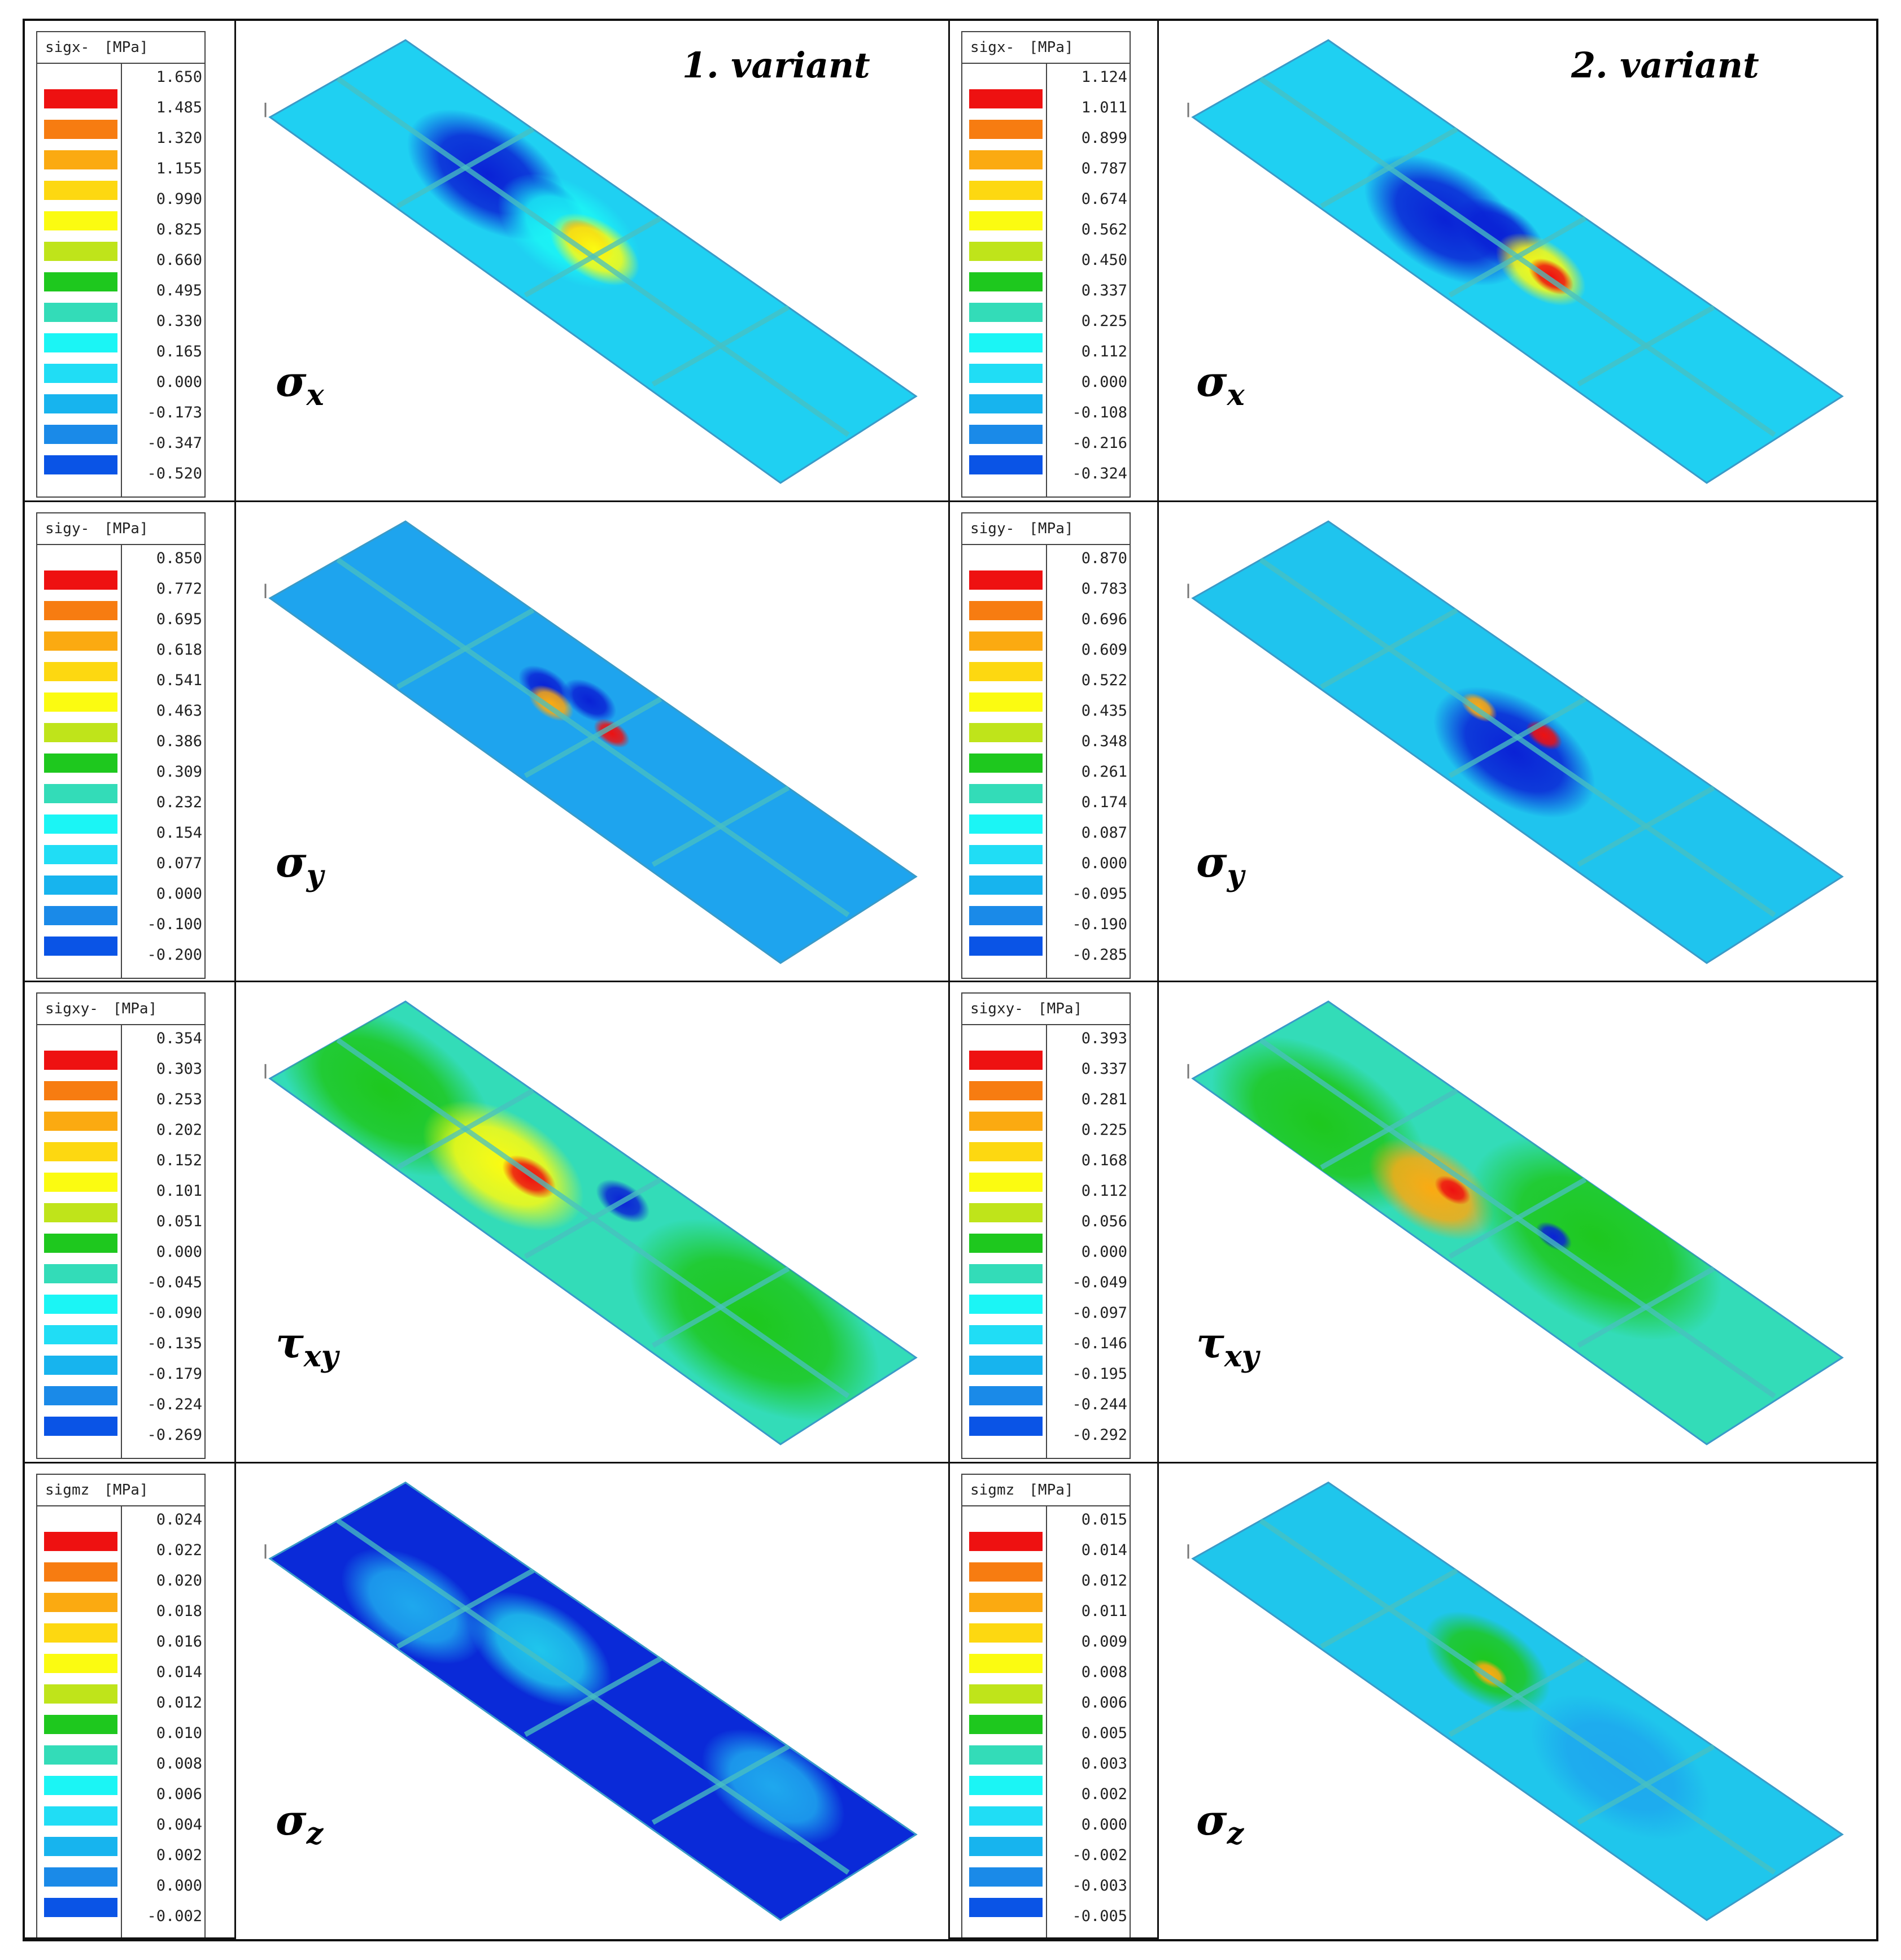  I want to click on legend-tick: -0.520, so click(174, 473).